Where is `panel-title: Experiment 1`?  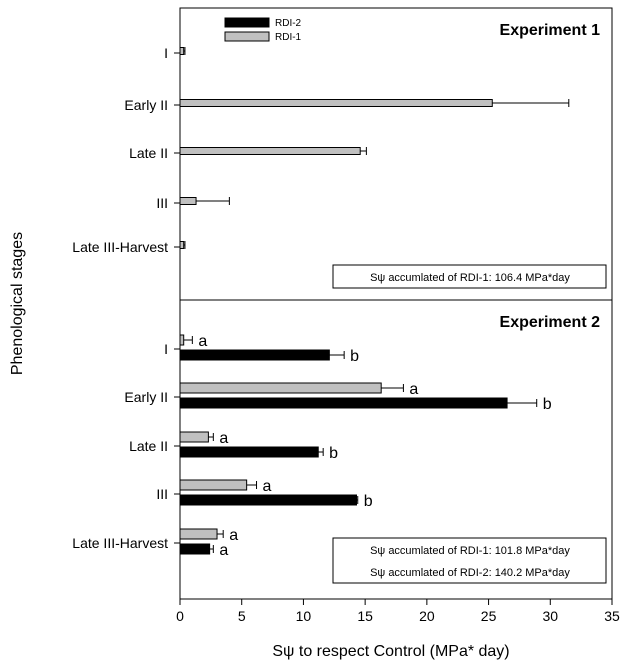 panel-title: Experiment 1 is located at coordinates (550, 30).